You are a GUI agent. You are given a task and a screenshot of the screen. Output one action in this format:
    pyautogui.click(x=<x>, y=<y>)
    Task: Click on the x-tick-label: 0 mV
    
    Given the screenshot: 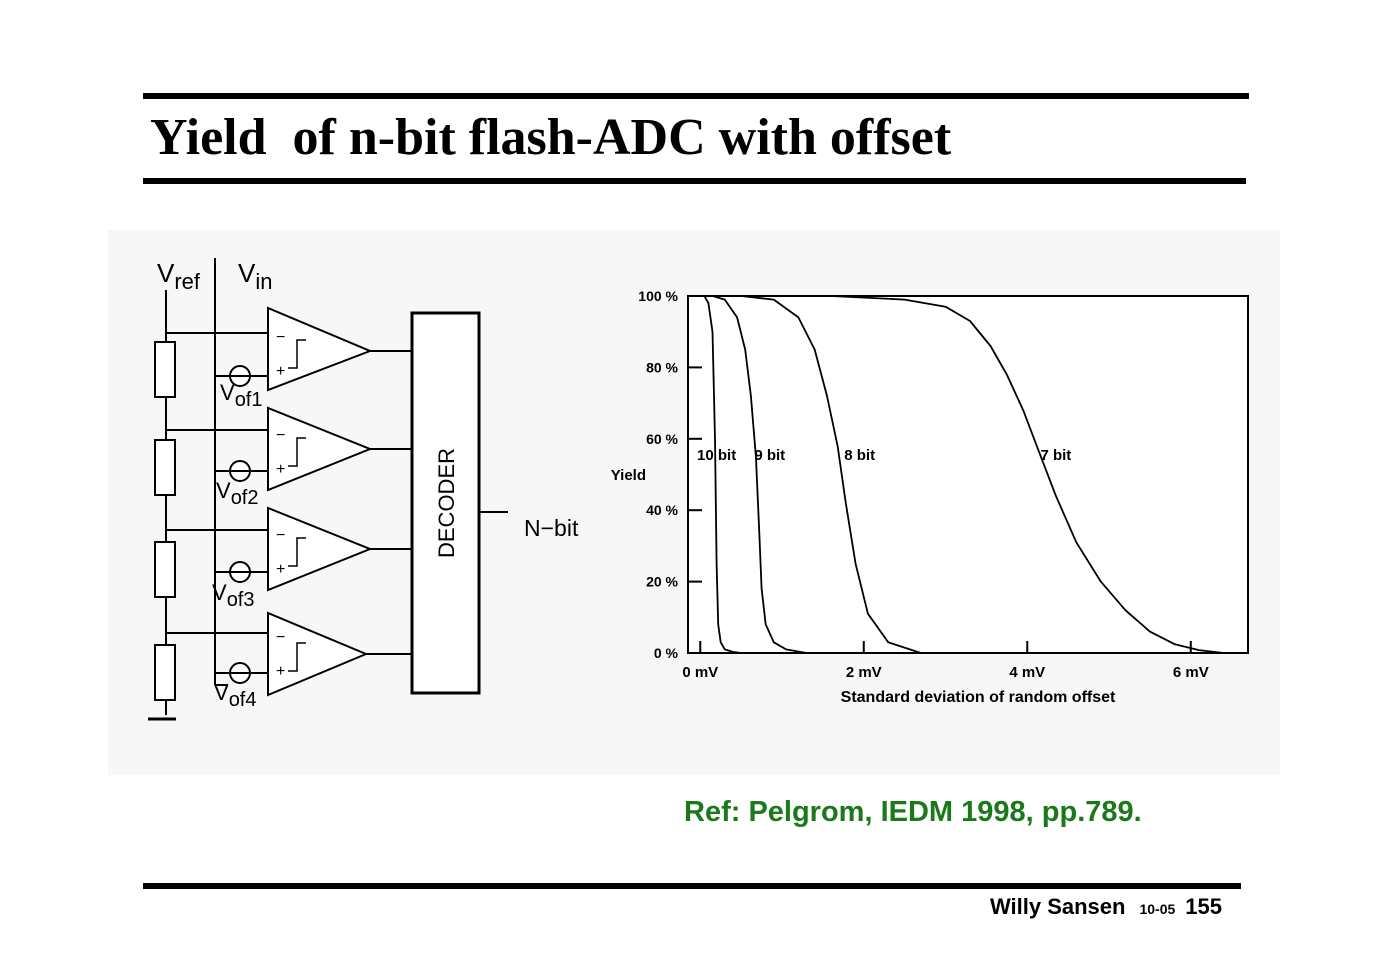 What is the action you would take?
    pyautogui.click(x=700, y=672)
    